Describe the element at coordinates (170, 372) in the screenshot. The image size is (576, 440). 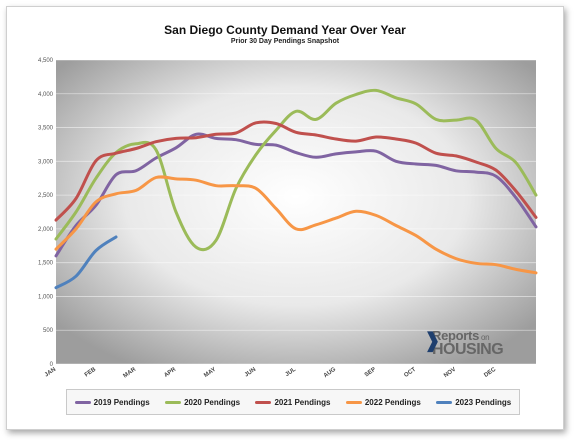
I see `x-tick-label: APR` at that location.